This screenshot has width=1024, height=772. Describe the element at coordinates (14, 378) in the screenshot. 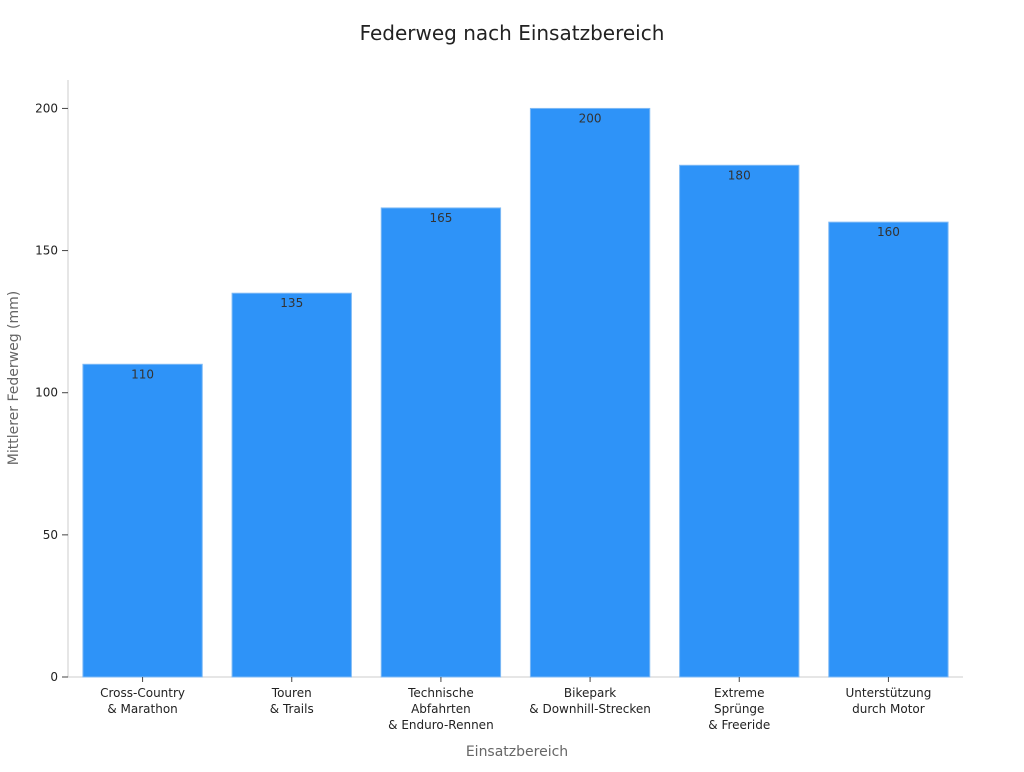

I see `y-axis-label: Mittlerer Federweg (mm)` at that location.